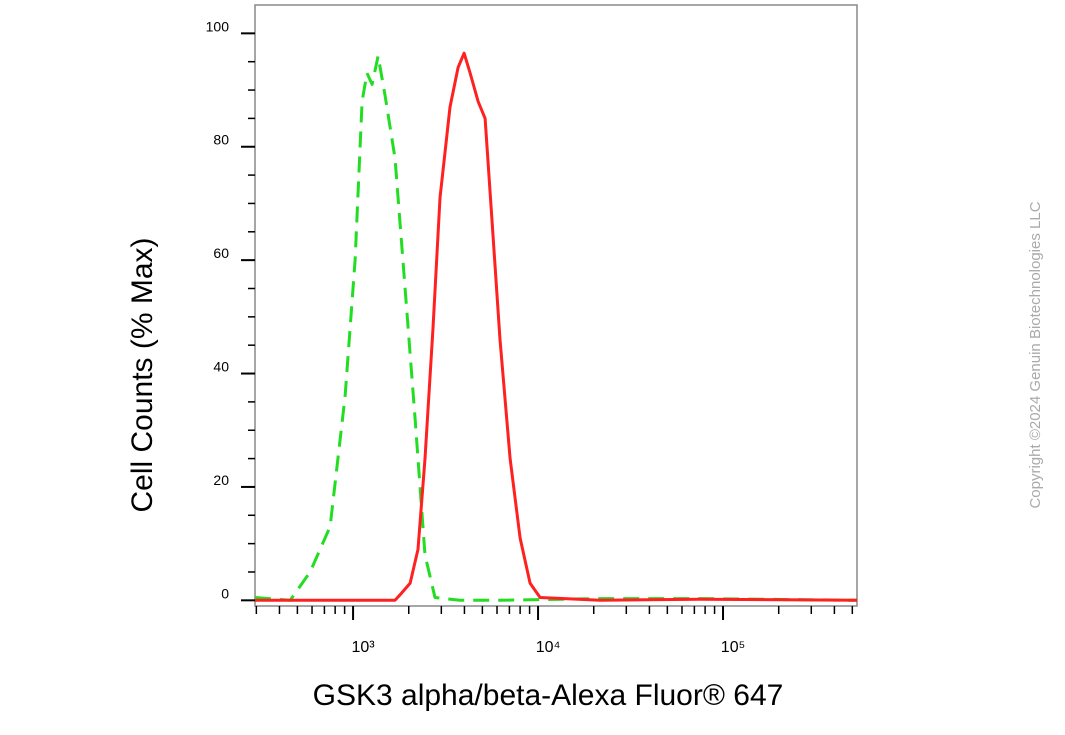 This screenshot has height=735, width=1065. Describe the element at coordinates (548, 695) in the screenshot. I see `x-axis-label: GSK3 alpha/beta-Alexa Fluor® 647` at that location.